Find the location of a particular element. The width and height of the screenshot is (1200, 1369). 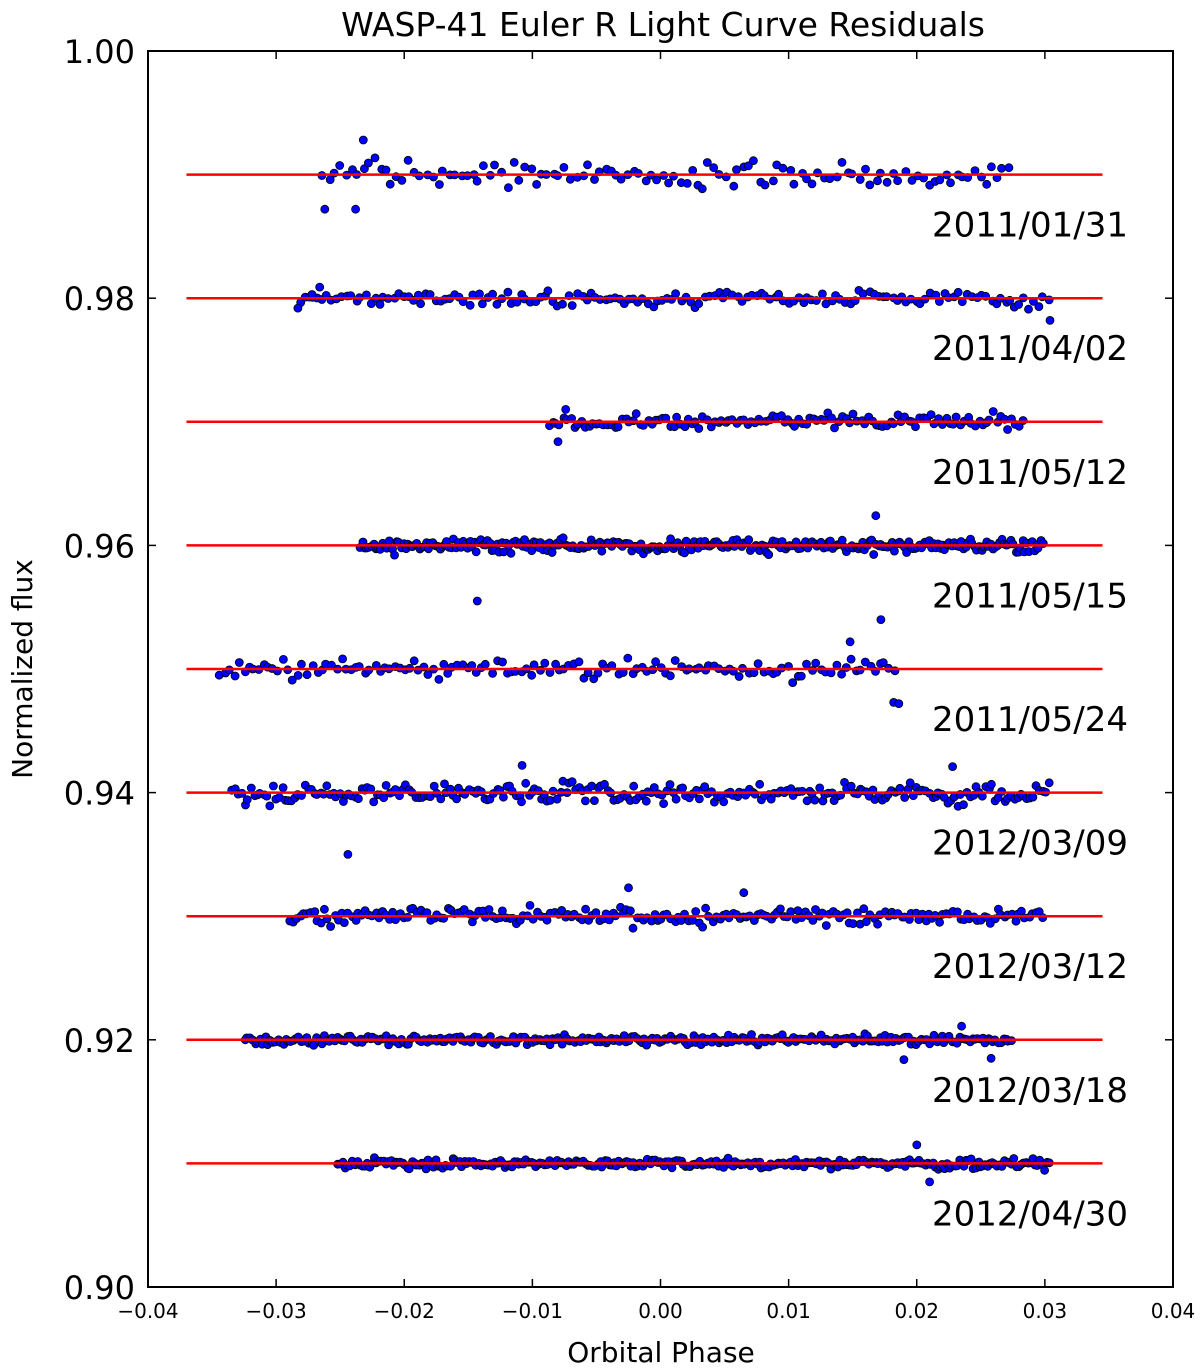

y-tick-label: 0.90 is located at coordinates (99, 1288).